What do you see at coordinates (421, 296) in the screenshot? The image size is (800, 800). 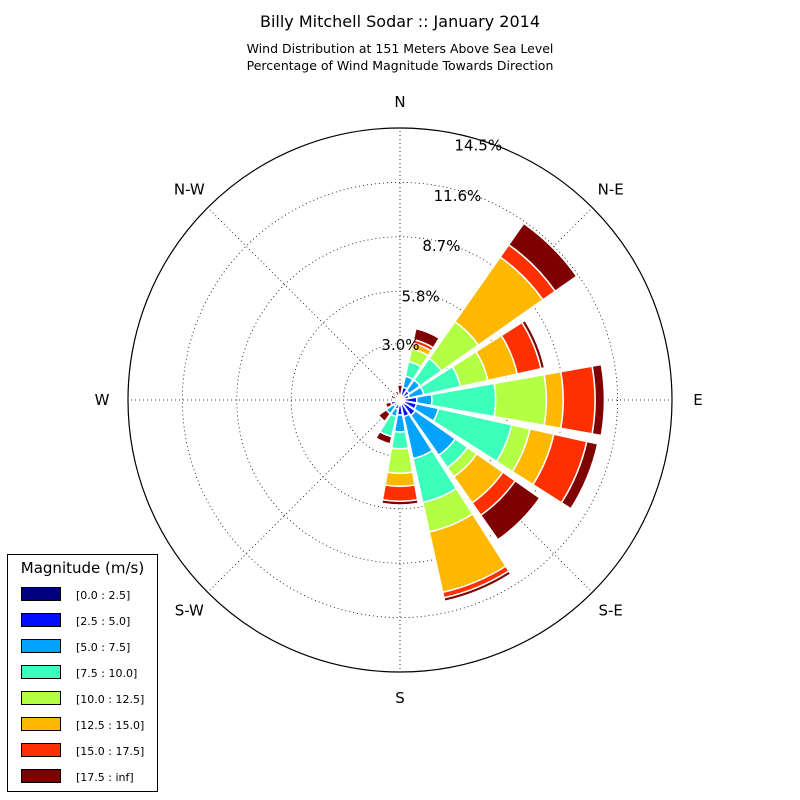 I see `radial-tick-label: 5.8%` at bounding box center [421, 296].